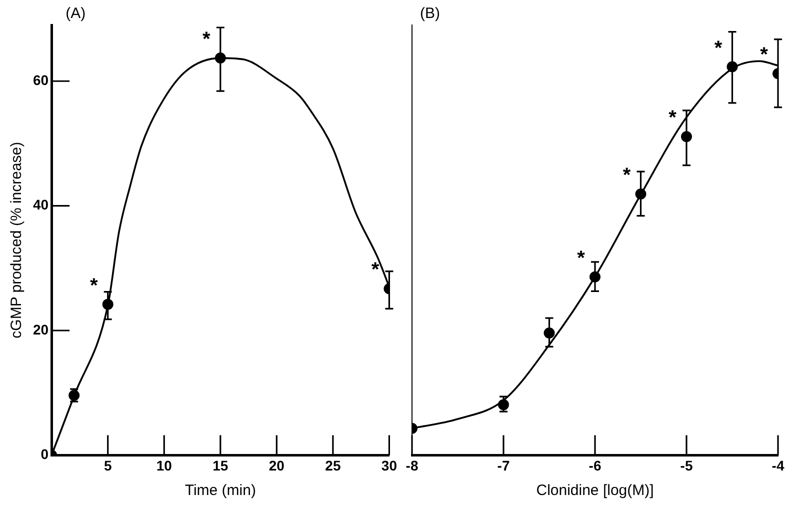 The image size is (788, 508). I want to click on chart-title: (B), so click(430, 13).